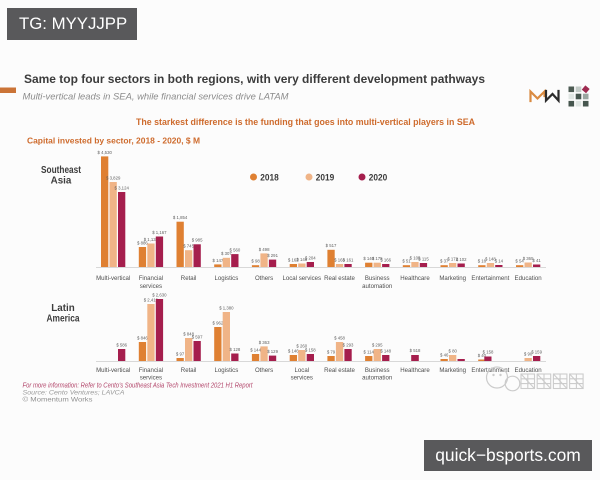  What do you see at coordinates (301, 345) in the screenshot?
I see `svg-text: $ 260` at bounding box center [301, 345].